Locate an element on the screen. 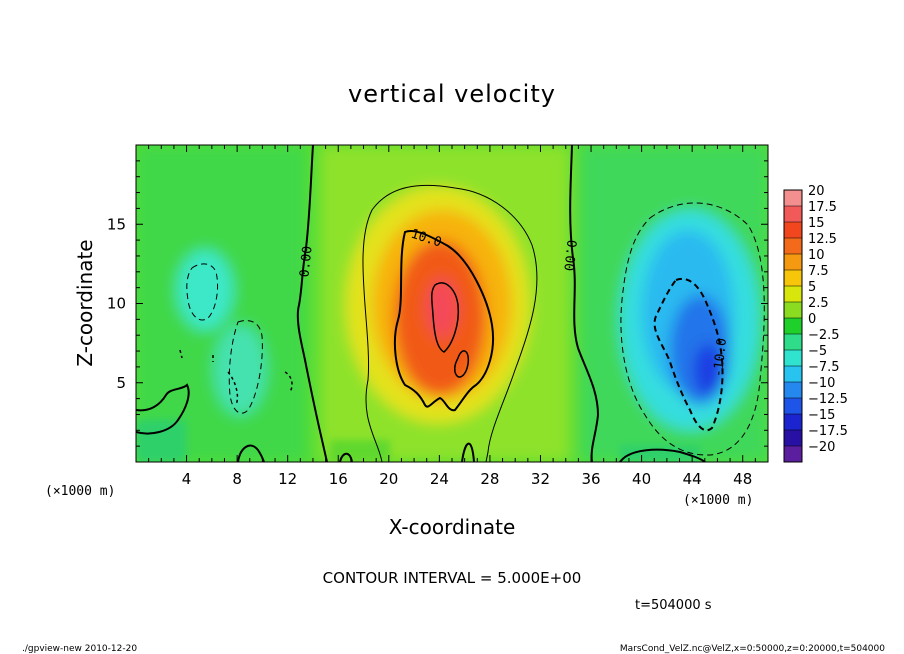 The image size is (904, 654). colorbar-label: −7.5 is located at coordinates (824, 367).